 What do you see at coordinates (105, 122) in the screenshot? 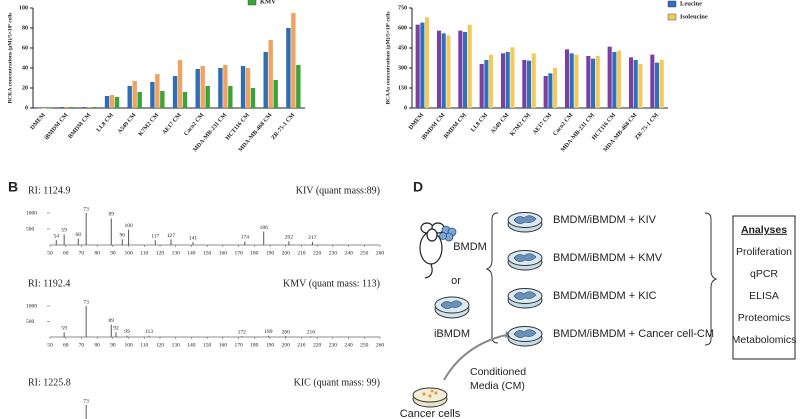
I see `x-tick-label: LL8 CM` at bounding box center [105, 122].